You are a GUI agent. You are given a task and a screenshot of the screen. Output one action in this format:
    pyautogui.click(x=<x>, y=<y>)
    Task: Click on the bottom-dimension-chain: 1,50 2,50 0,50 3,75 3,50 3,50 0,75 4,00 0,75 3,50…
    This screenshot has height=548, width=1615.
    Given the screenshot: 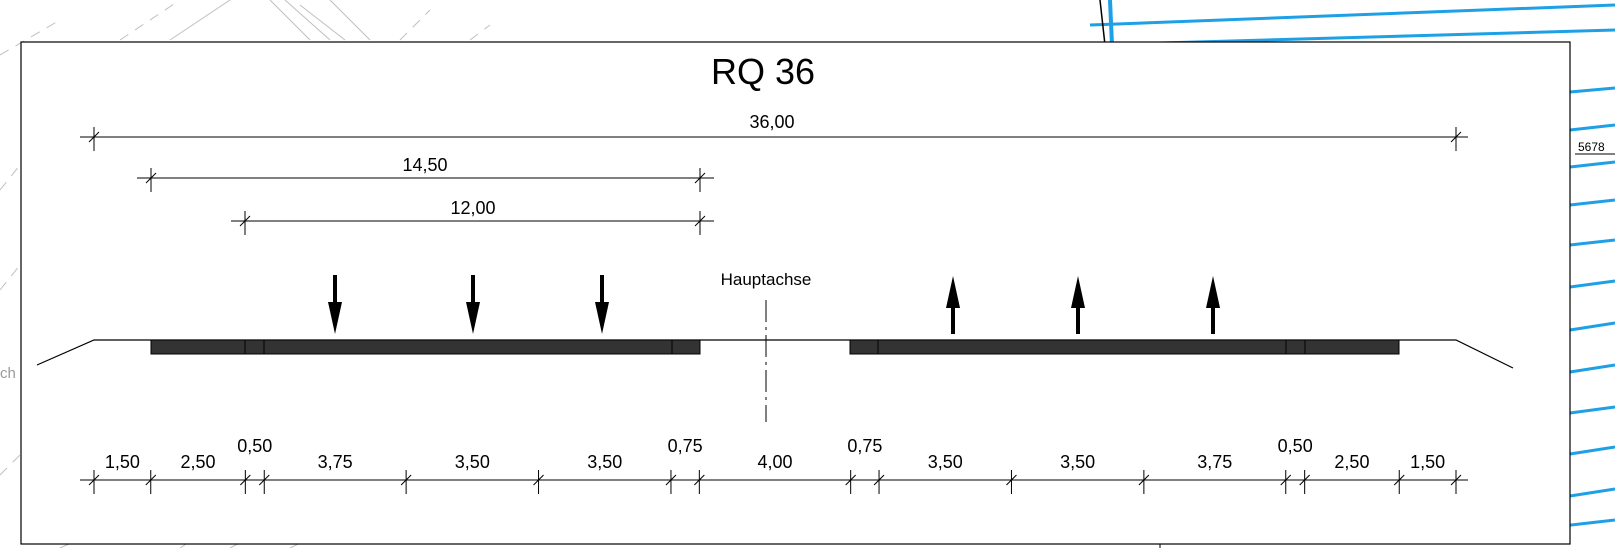 What is the action you would take?
    pyautogui.click(x=774, y=465)
    